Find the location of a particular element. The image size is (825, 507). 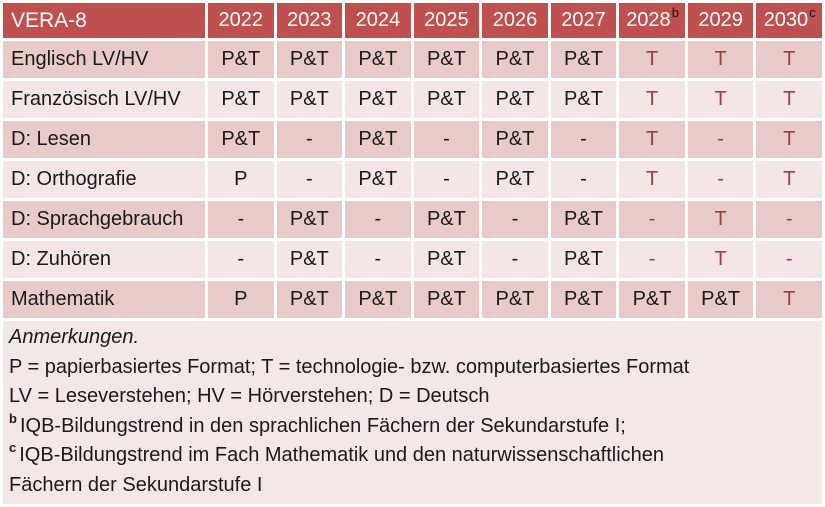

year-header-2022: 2022 is located at coordinates (241, 20).